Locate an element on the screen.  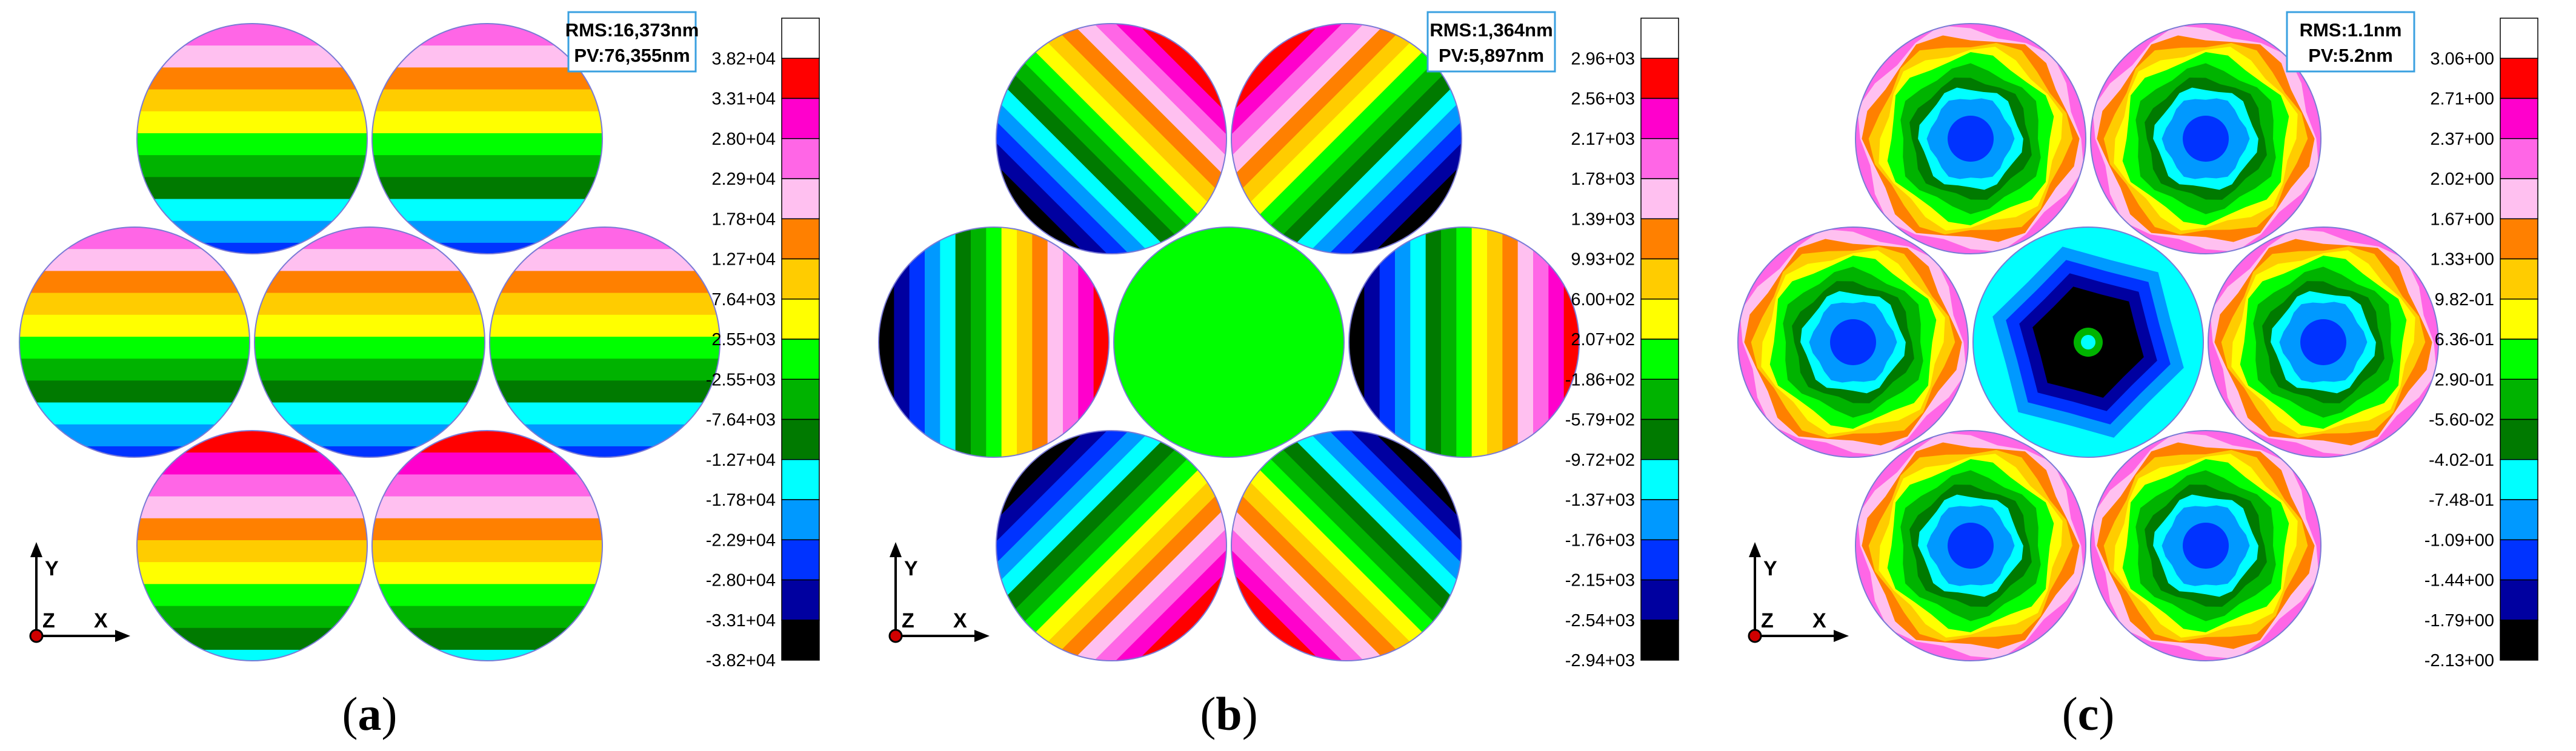
axis-triad: Y Z X is located at coordinates (1798, 592).